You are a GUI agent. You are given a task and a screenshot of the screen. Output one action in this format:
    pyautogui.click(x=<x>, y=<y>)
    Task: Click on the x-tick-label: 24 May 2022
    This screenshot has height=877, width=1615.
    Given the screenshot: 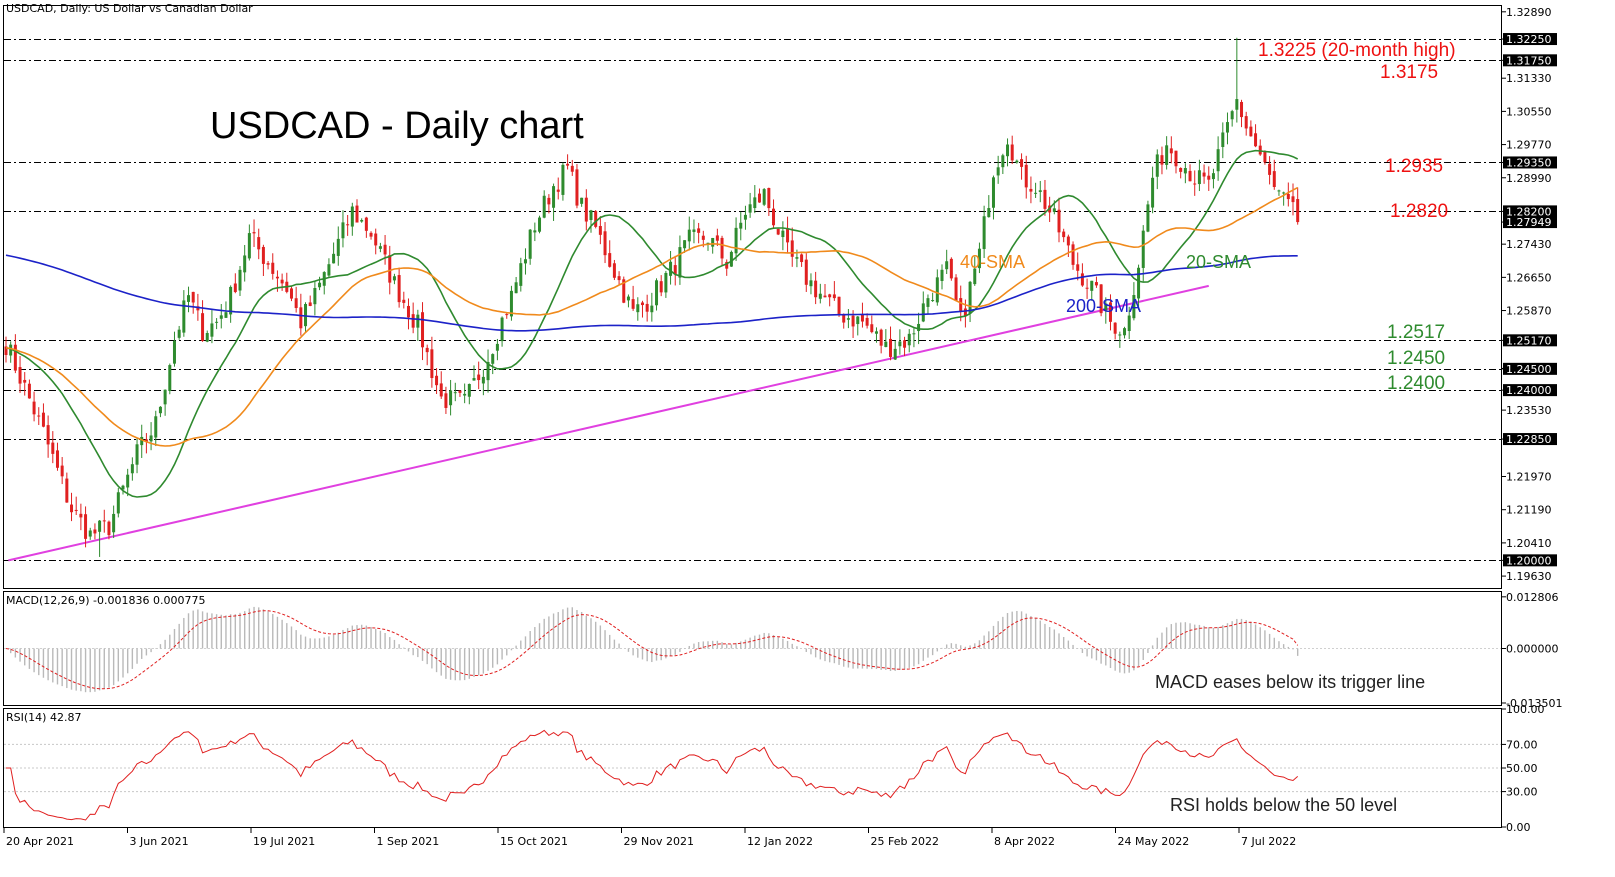 What is the action you would take?
    pyautogui.click(x=1154, y=841)
    